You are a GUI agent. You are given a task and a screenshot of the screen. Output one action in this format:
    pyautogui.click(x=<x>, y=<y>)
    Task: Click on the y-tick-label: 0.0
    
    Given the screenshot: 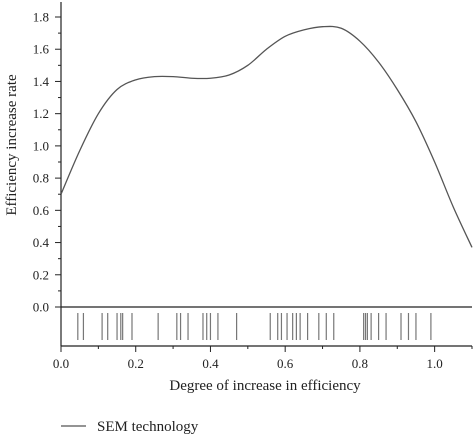 What is the action you would take?
    pyautogui.click(x=41, y=307)
    